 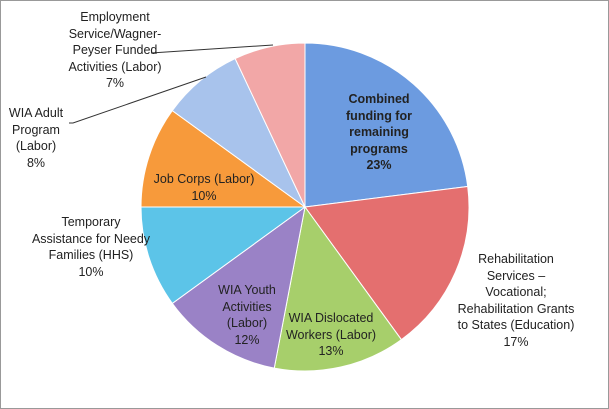 What do you see at coordinates (331, 334) in the screenshot?
I see `slice-label: WIA Dislocated Workers (Labor) 13%` at bounding box center [331, 334].